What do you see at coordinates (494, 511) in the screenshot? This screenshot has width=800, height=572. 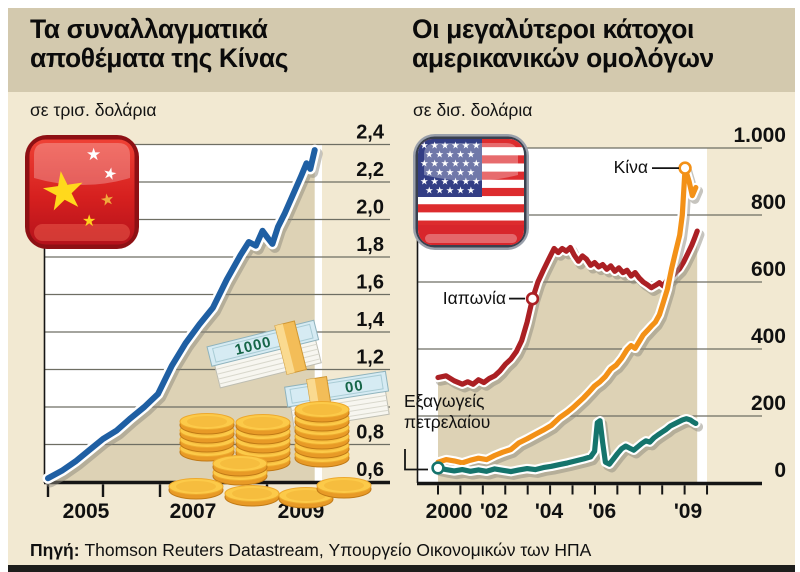 I see `x-axis-label: '02` at bounding box center [494, 511].